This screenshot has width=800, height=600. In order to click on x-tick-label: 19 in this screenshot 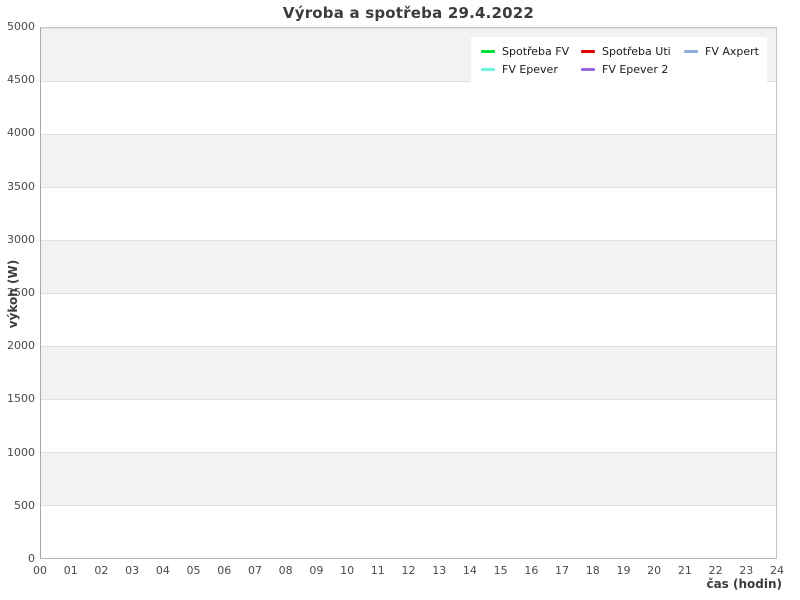, I will do `click(623, 570)`.